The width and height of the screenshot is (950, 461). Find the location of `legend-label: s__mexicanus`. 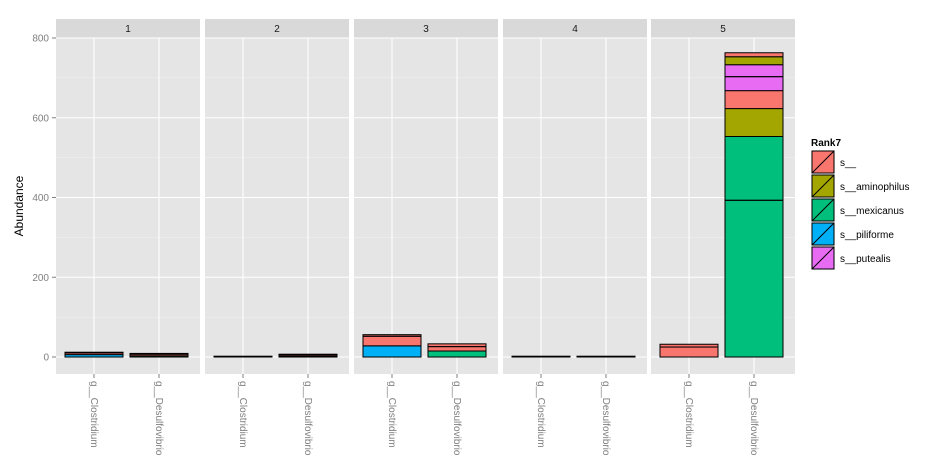

legend-label: s__mexicanus is located at coordinates (872, 211).